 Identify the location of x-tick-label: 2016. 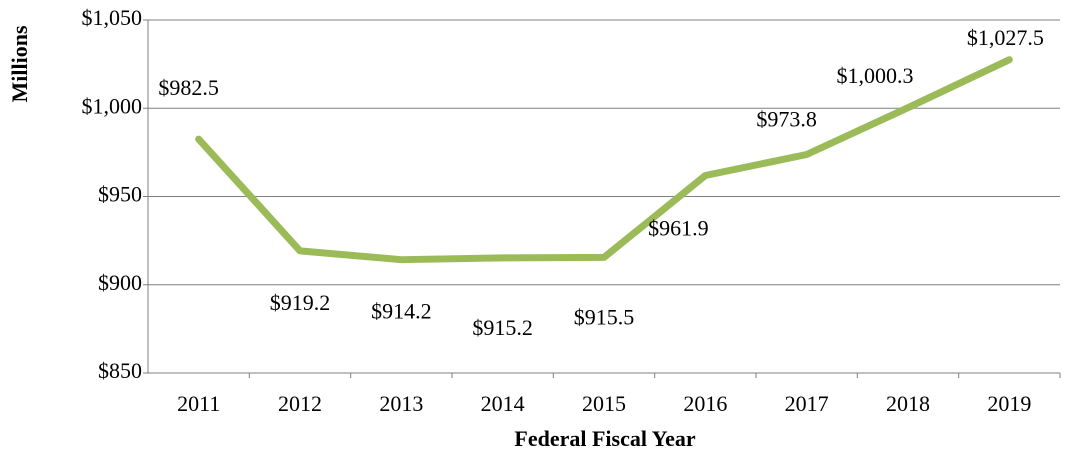
(705, 403).